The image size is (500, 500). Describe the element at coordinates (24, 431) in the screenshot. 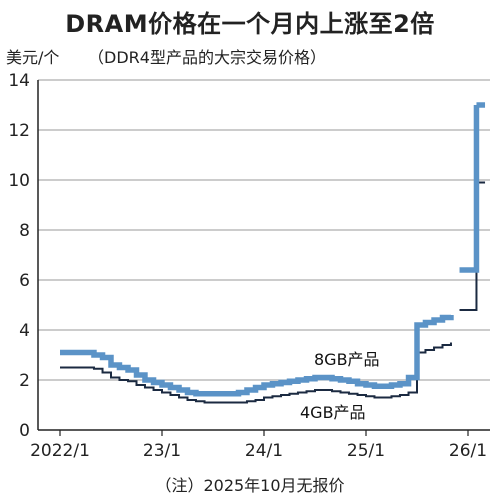

I see `y-tick-label: 0` at that location.